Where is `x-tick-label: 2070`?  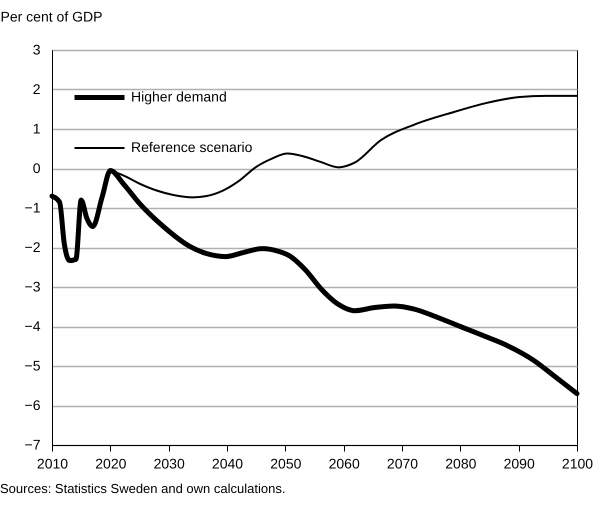 x-tick-label: 2070 is located at coordinates (402, 464).